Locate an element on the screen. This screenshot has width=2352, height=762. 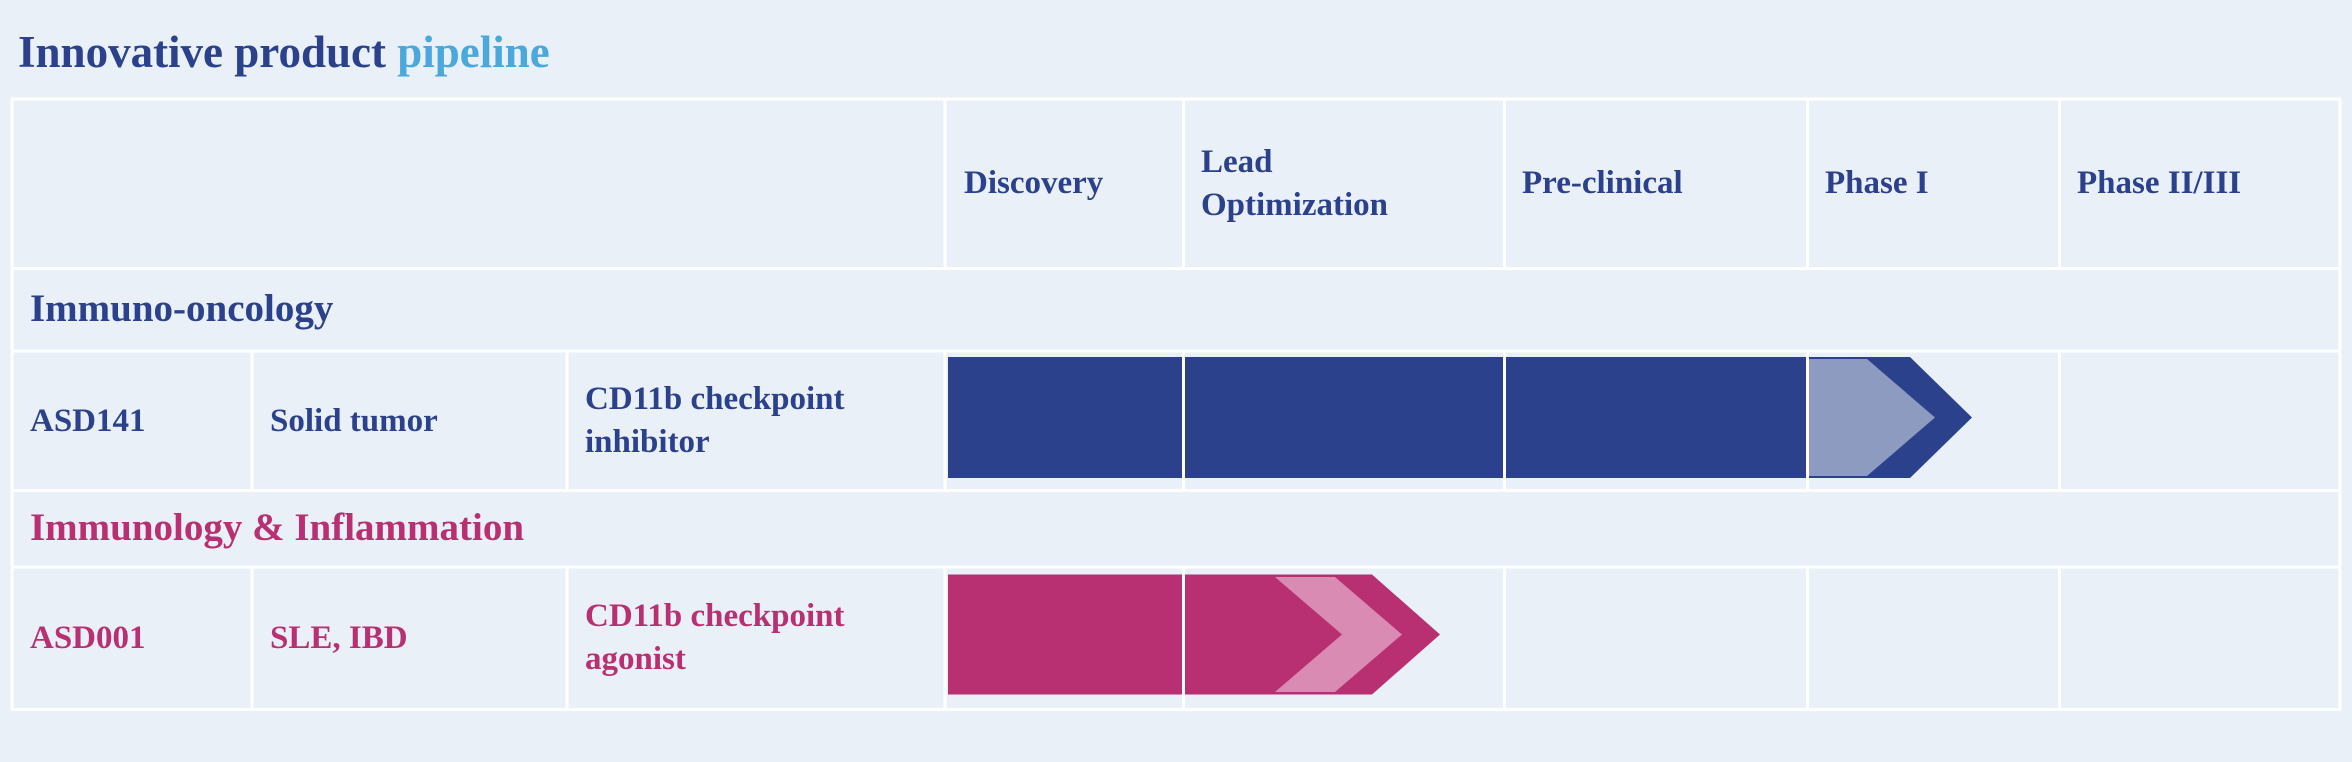
indication: SLE, IBD is located at coordinates (339, 637).